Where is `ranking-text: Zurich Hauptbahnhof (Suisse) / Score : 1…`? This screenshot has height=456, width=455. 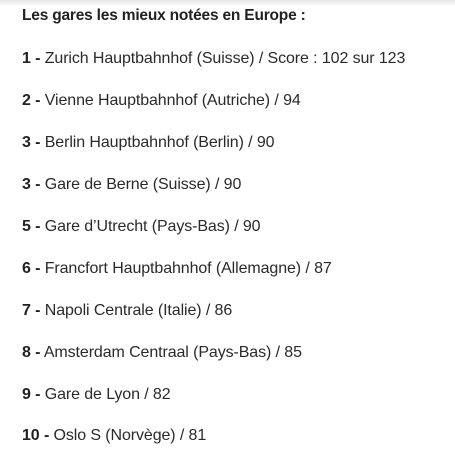 ranking-text: Zurich Hauptbahnhof (Suisse) / Score : 1… is located at coordinates (225, 58).